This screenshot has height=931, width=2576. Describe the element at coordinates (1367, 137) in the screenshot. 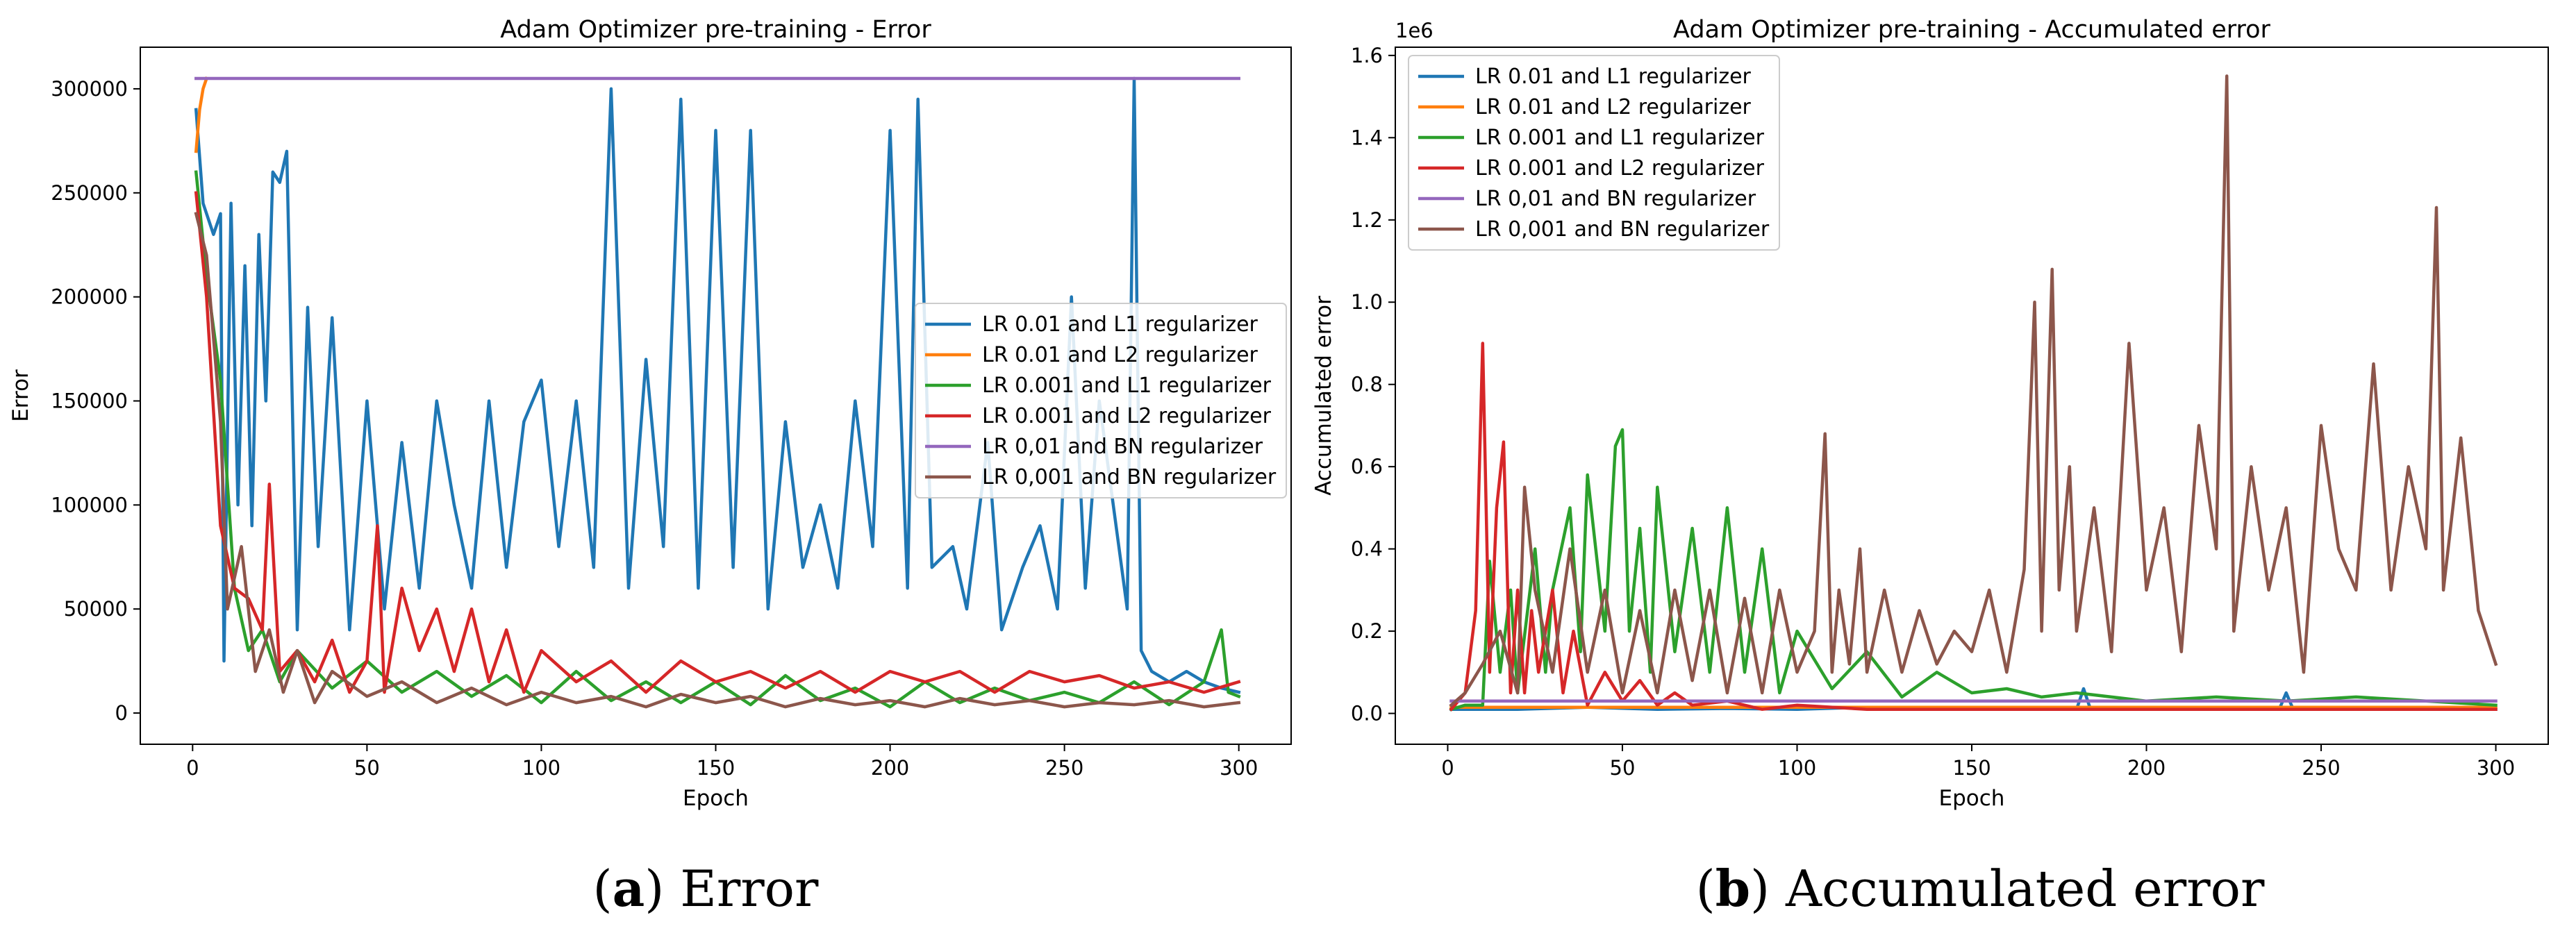

I see `y-tick-label: 1.4` at that location.